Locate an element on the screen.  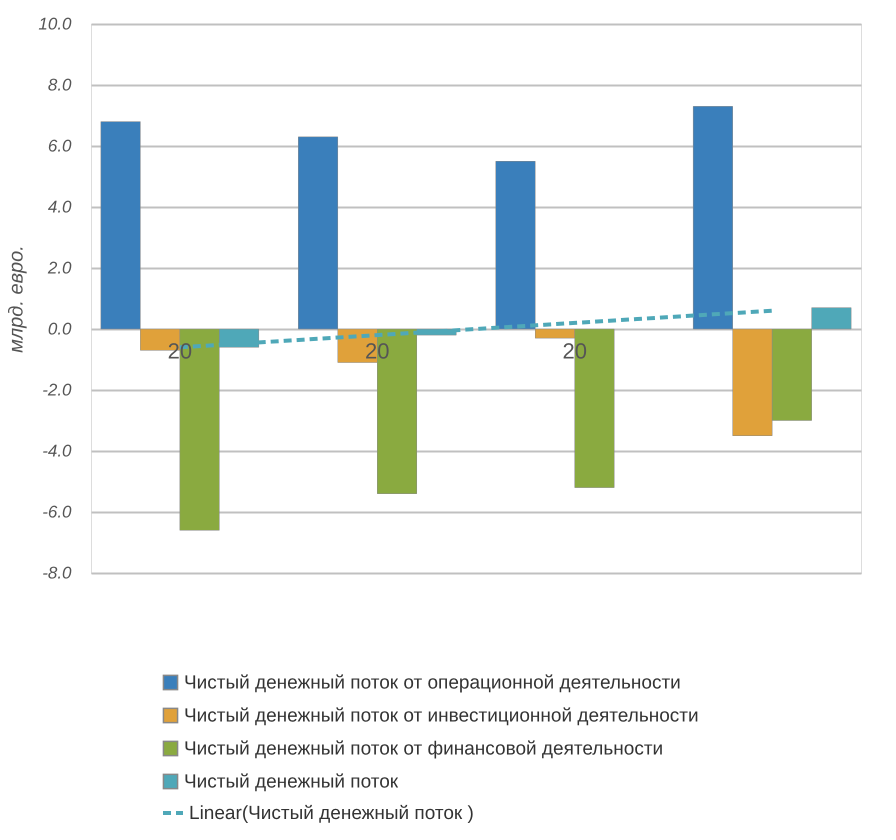
y-tick-label: -4.0 is located at coordinates (57, 451).